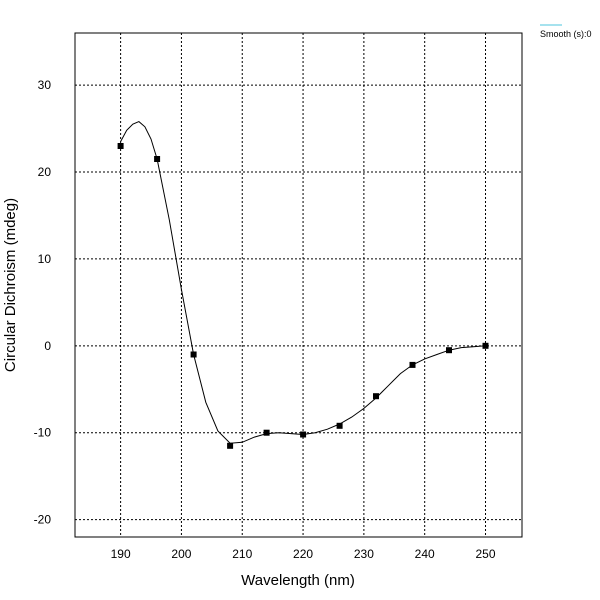 Image resolution: width=600 pixels, height=600 pixels. I want to click on legend: Smooth (s):0, so click(566, 31).